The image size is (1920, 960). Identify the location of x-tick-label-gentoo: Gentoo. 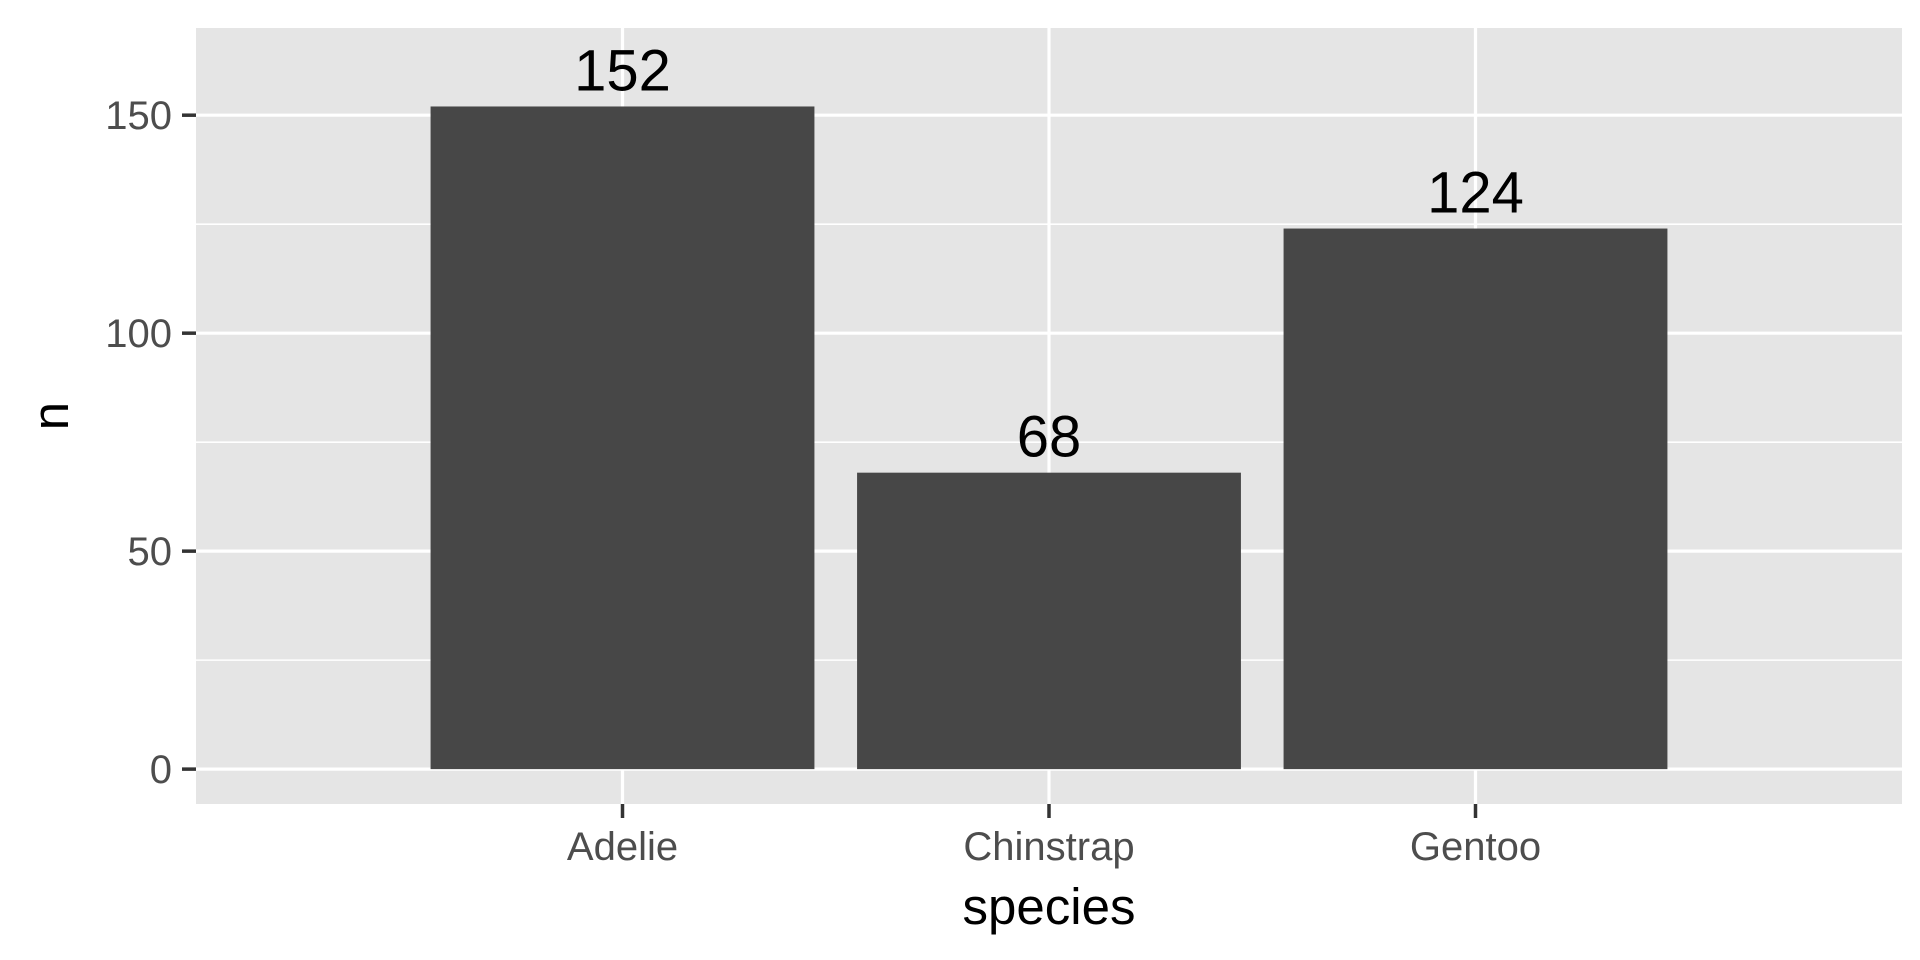
(1475, 847).